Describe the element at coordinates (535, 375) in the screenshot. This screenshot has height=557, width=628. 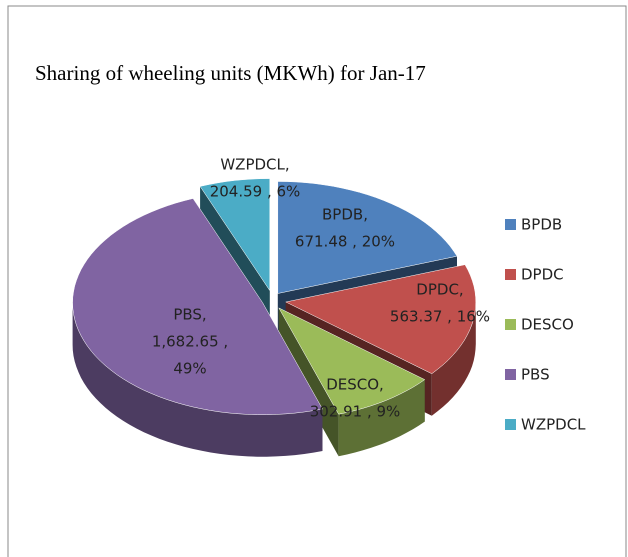
I see `legend-label: PBS` at that location.